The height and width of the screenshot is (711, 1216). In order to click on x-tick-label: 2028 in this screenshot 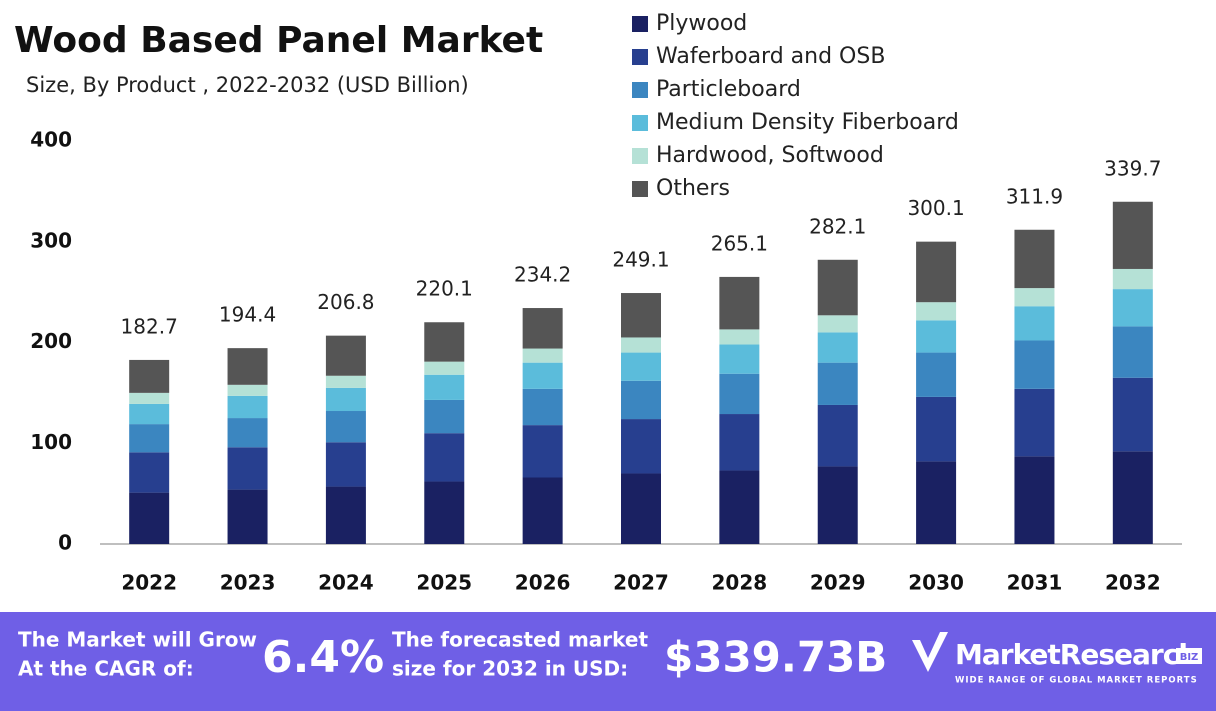, I will do `click(740, 583)`.